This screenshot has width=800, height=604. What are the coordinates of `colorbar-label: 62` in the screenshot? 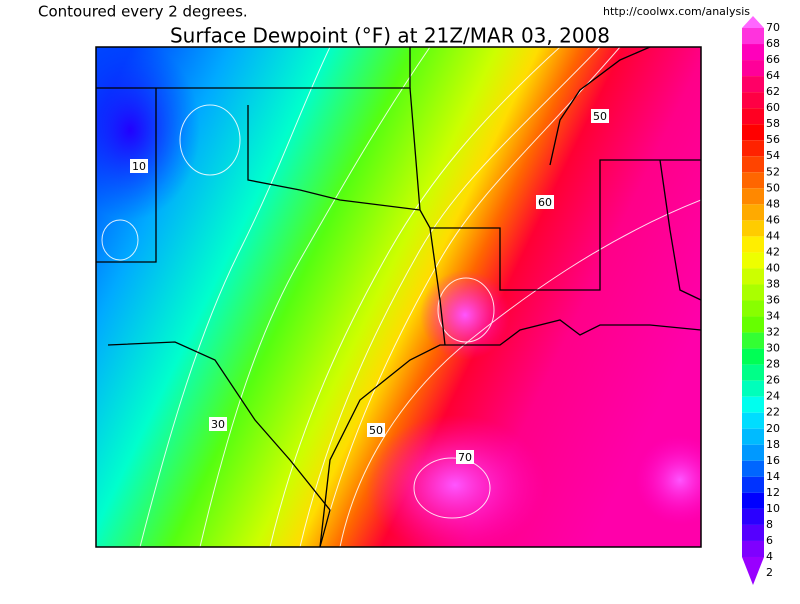 It's located at (773, 91).